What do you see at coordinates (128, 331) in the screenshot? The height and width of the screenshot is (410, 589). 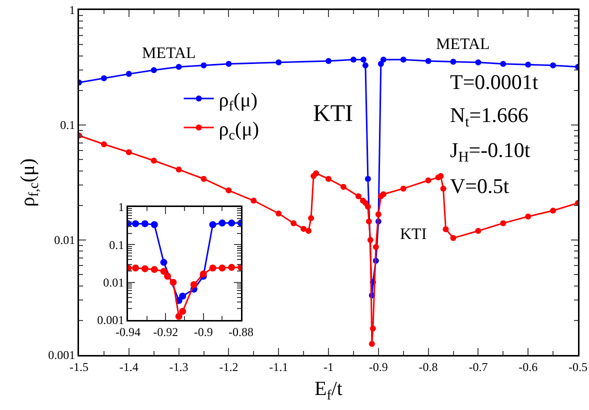 I see `x-tick-label: -0.94` at bounding box center [128, 331].